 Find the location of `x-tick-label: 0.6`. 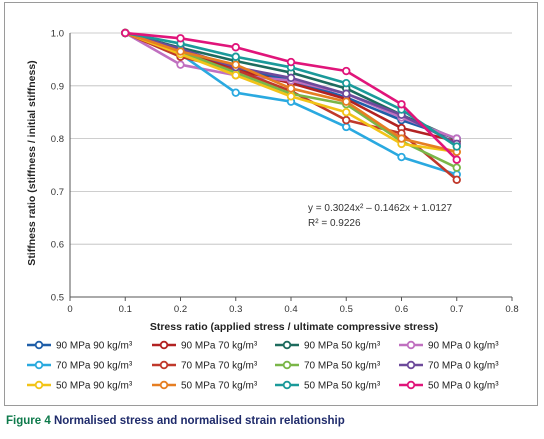

x-tick-label: 0.6 is located at coordinates (401, 309).